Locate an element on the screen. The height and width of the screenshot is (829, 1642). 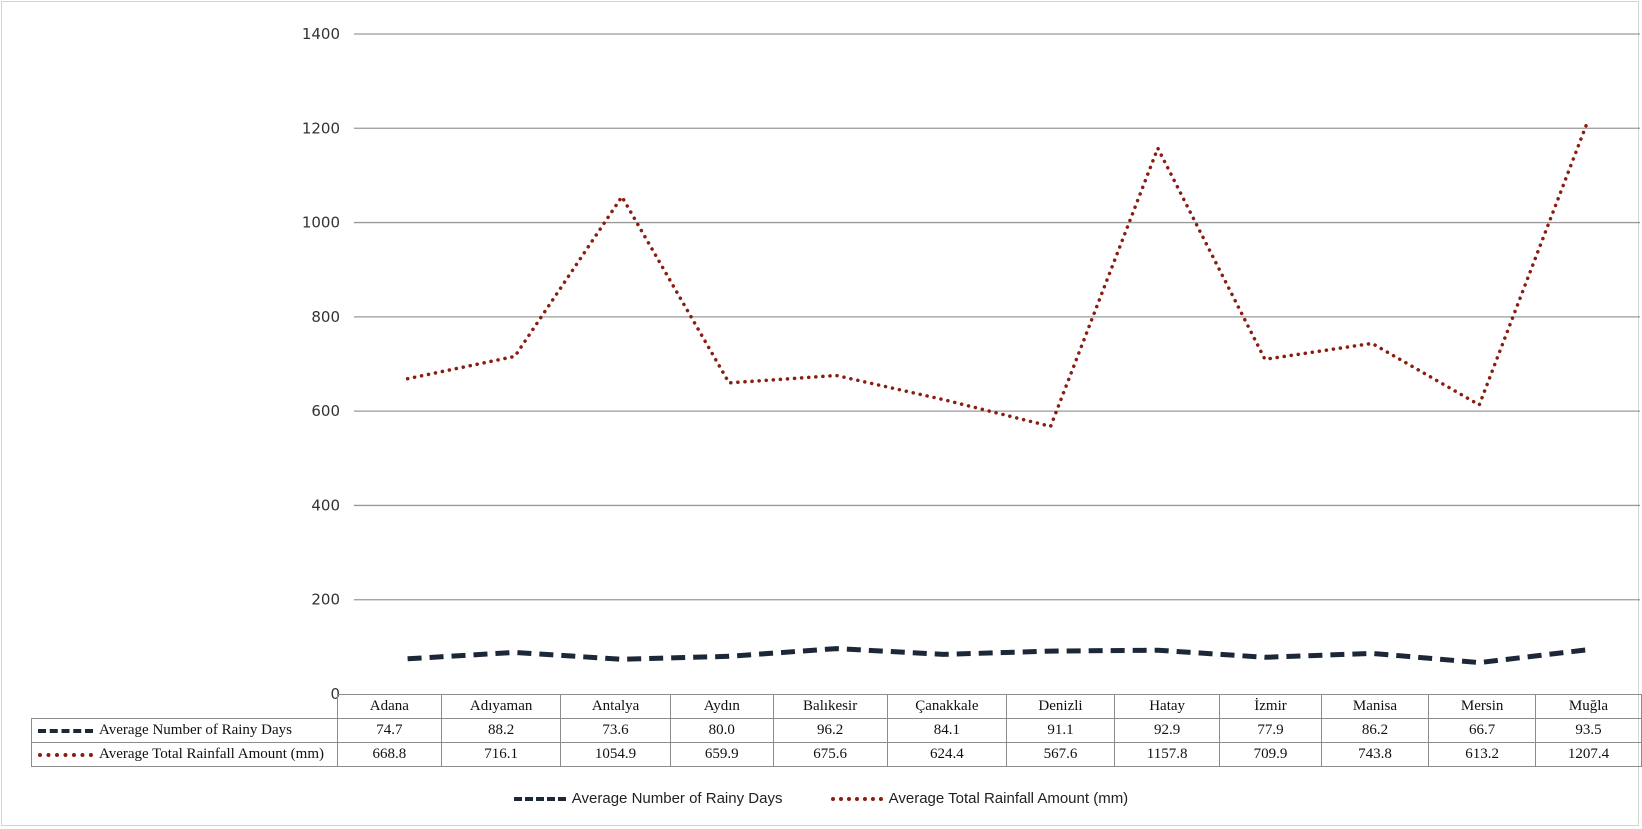
legend-item-rainy-days: Average Number of Rainy Days is located at coordinates (648, 798).